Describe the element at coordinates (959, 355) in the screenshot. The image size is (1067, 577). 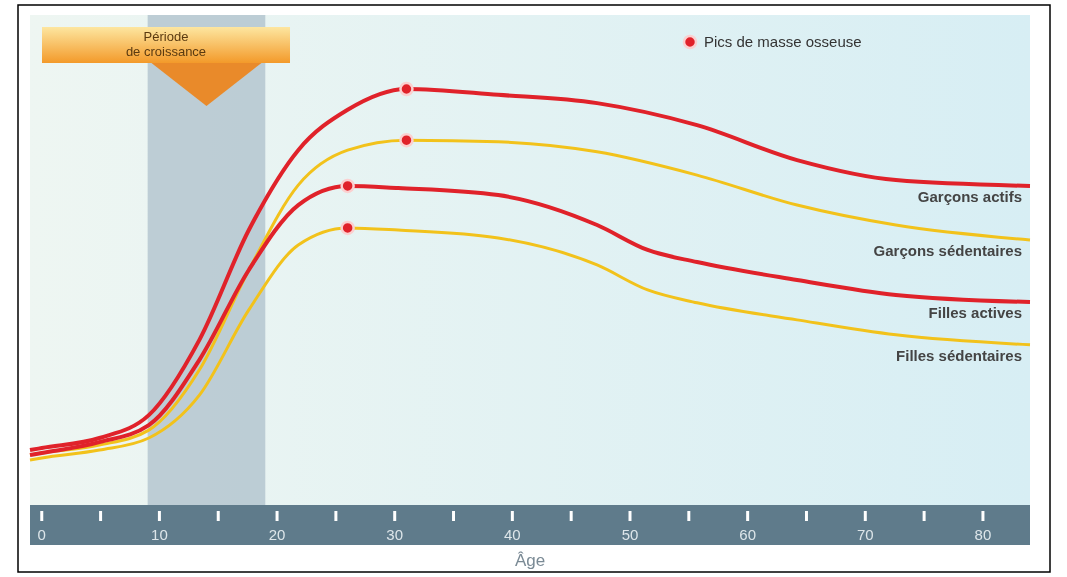
I see `series-label: Filles sédentaires` at that location.